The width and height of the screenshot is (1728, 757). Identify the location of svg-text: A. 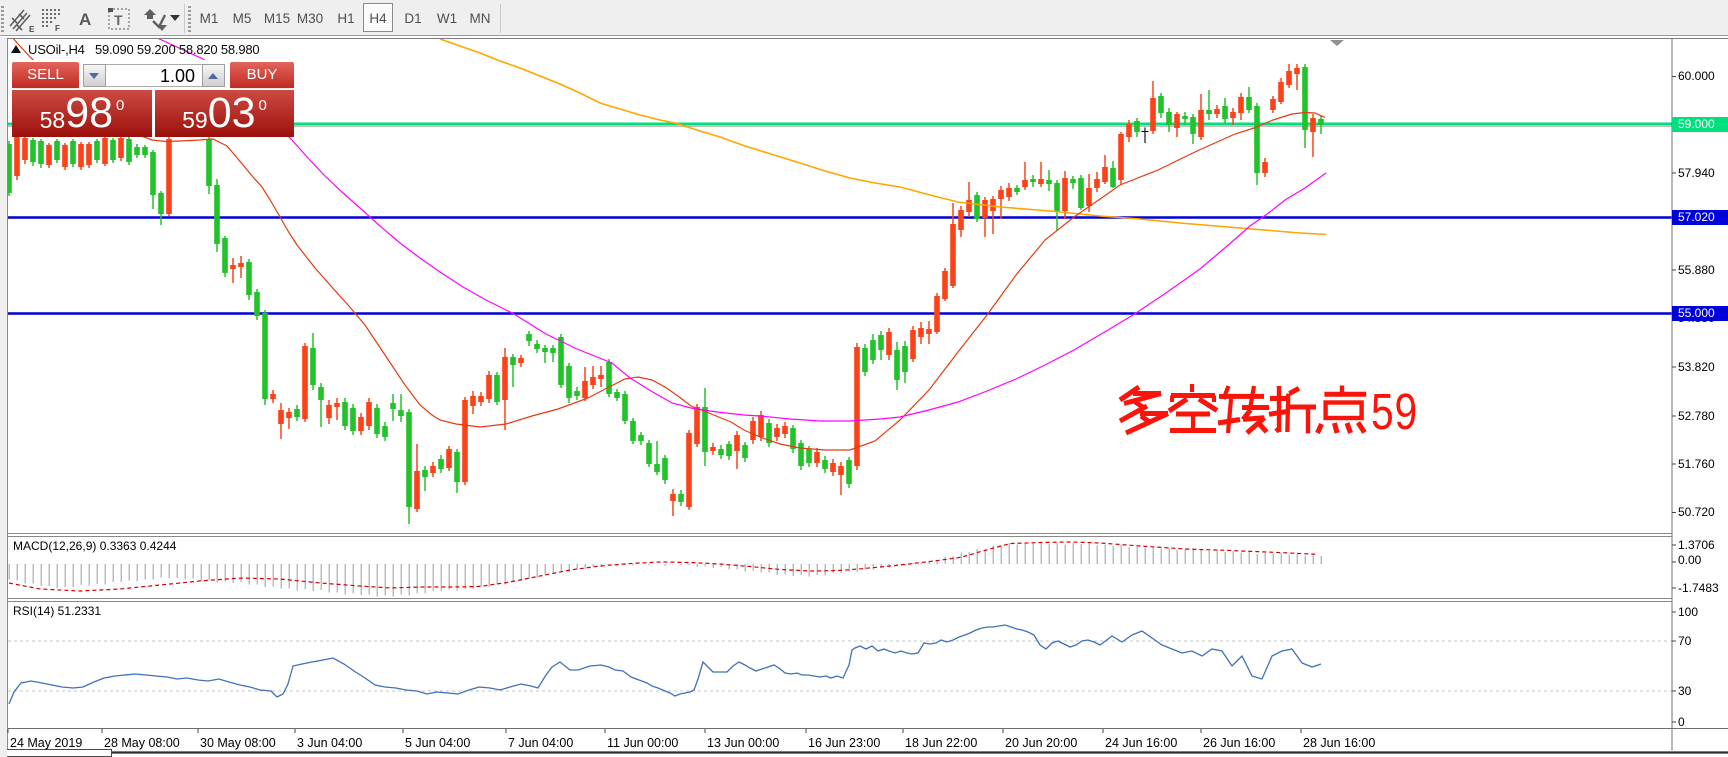
(85, 19).